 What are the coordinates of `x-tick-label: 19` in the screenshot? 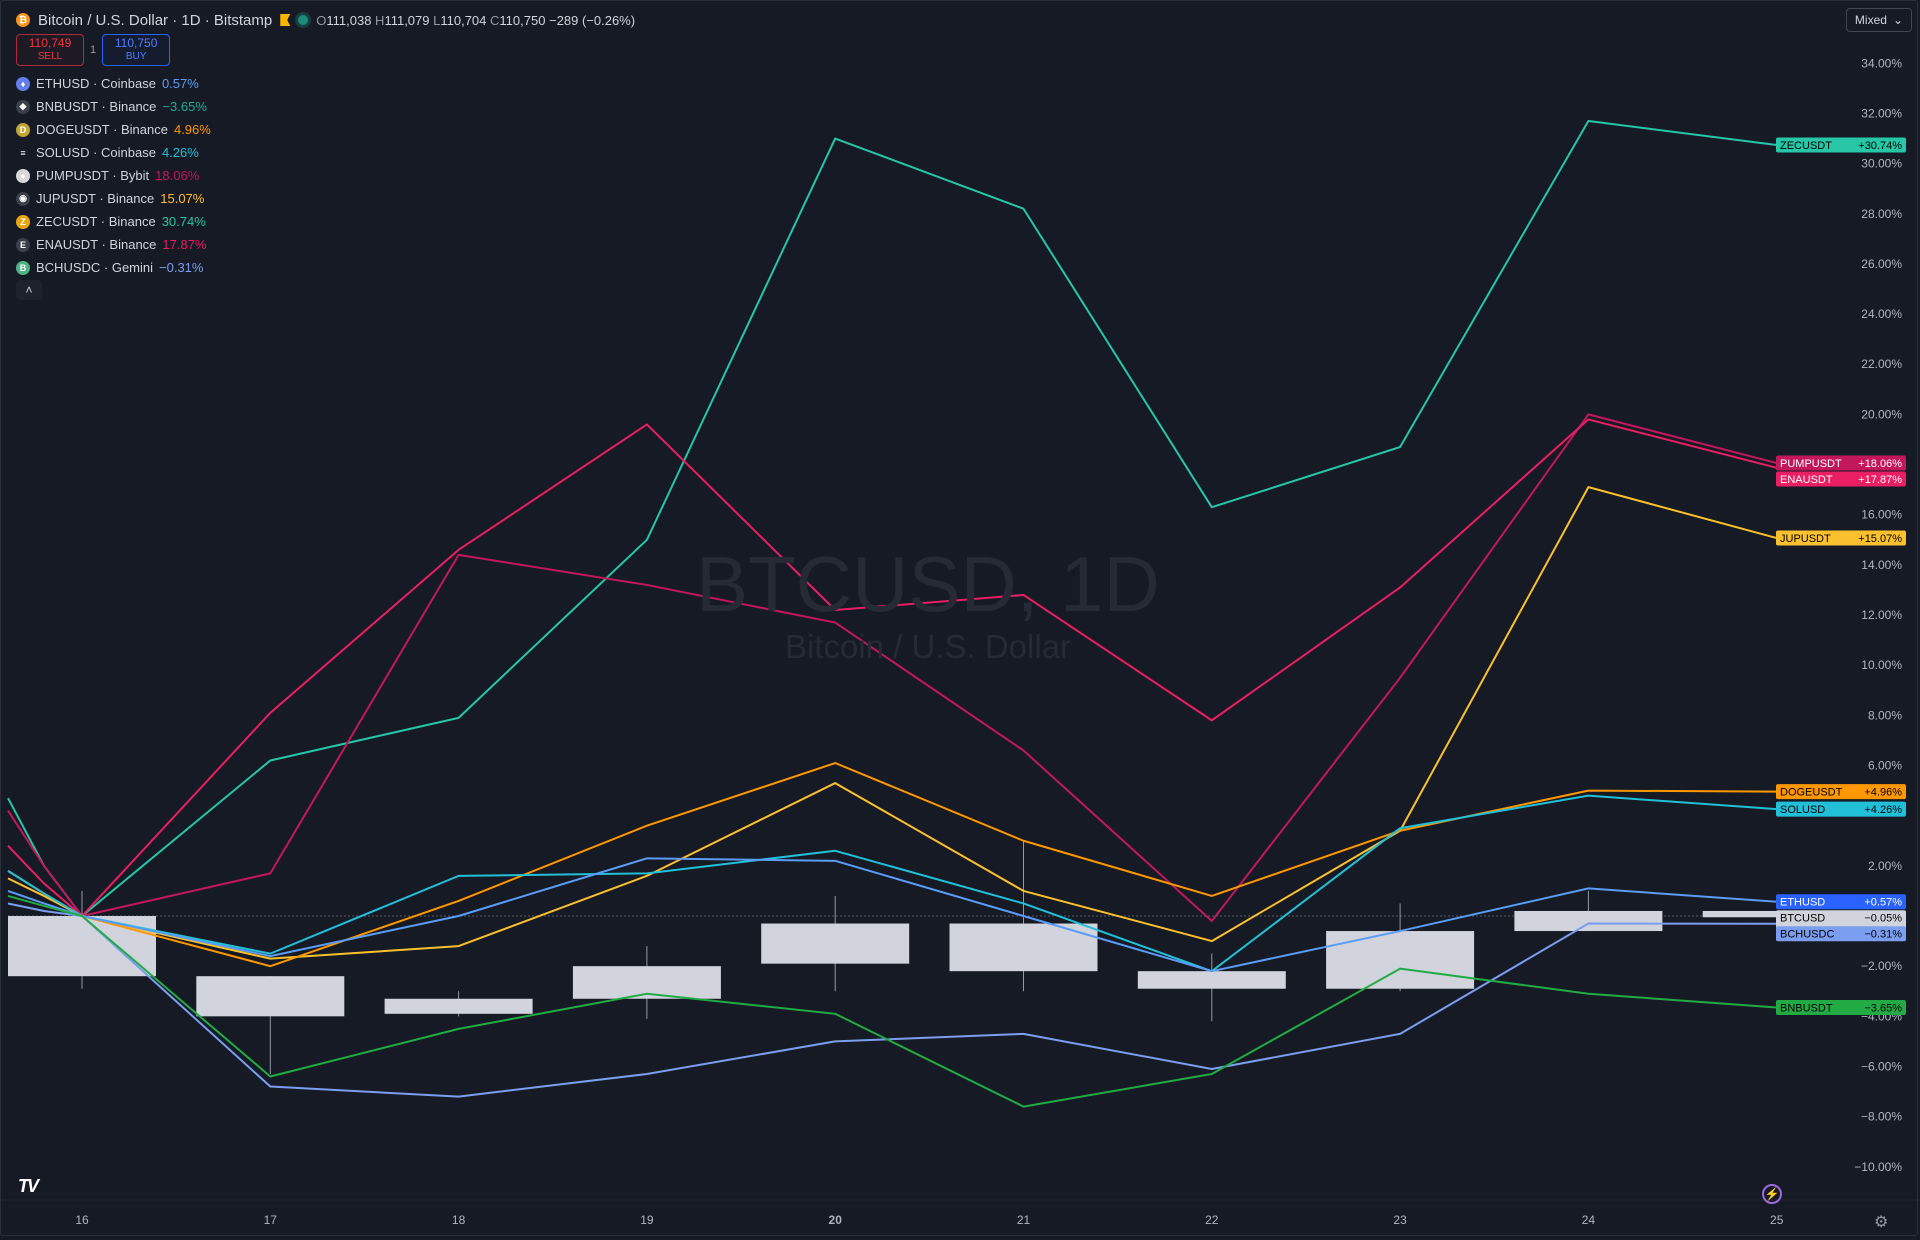 It's located at (647, 1220).